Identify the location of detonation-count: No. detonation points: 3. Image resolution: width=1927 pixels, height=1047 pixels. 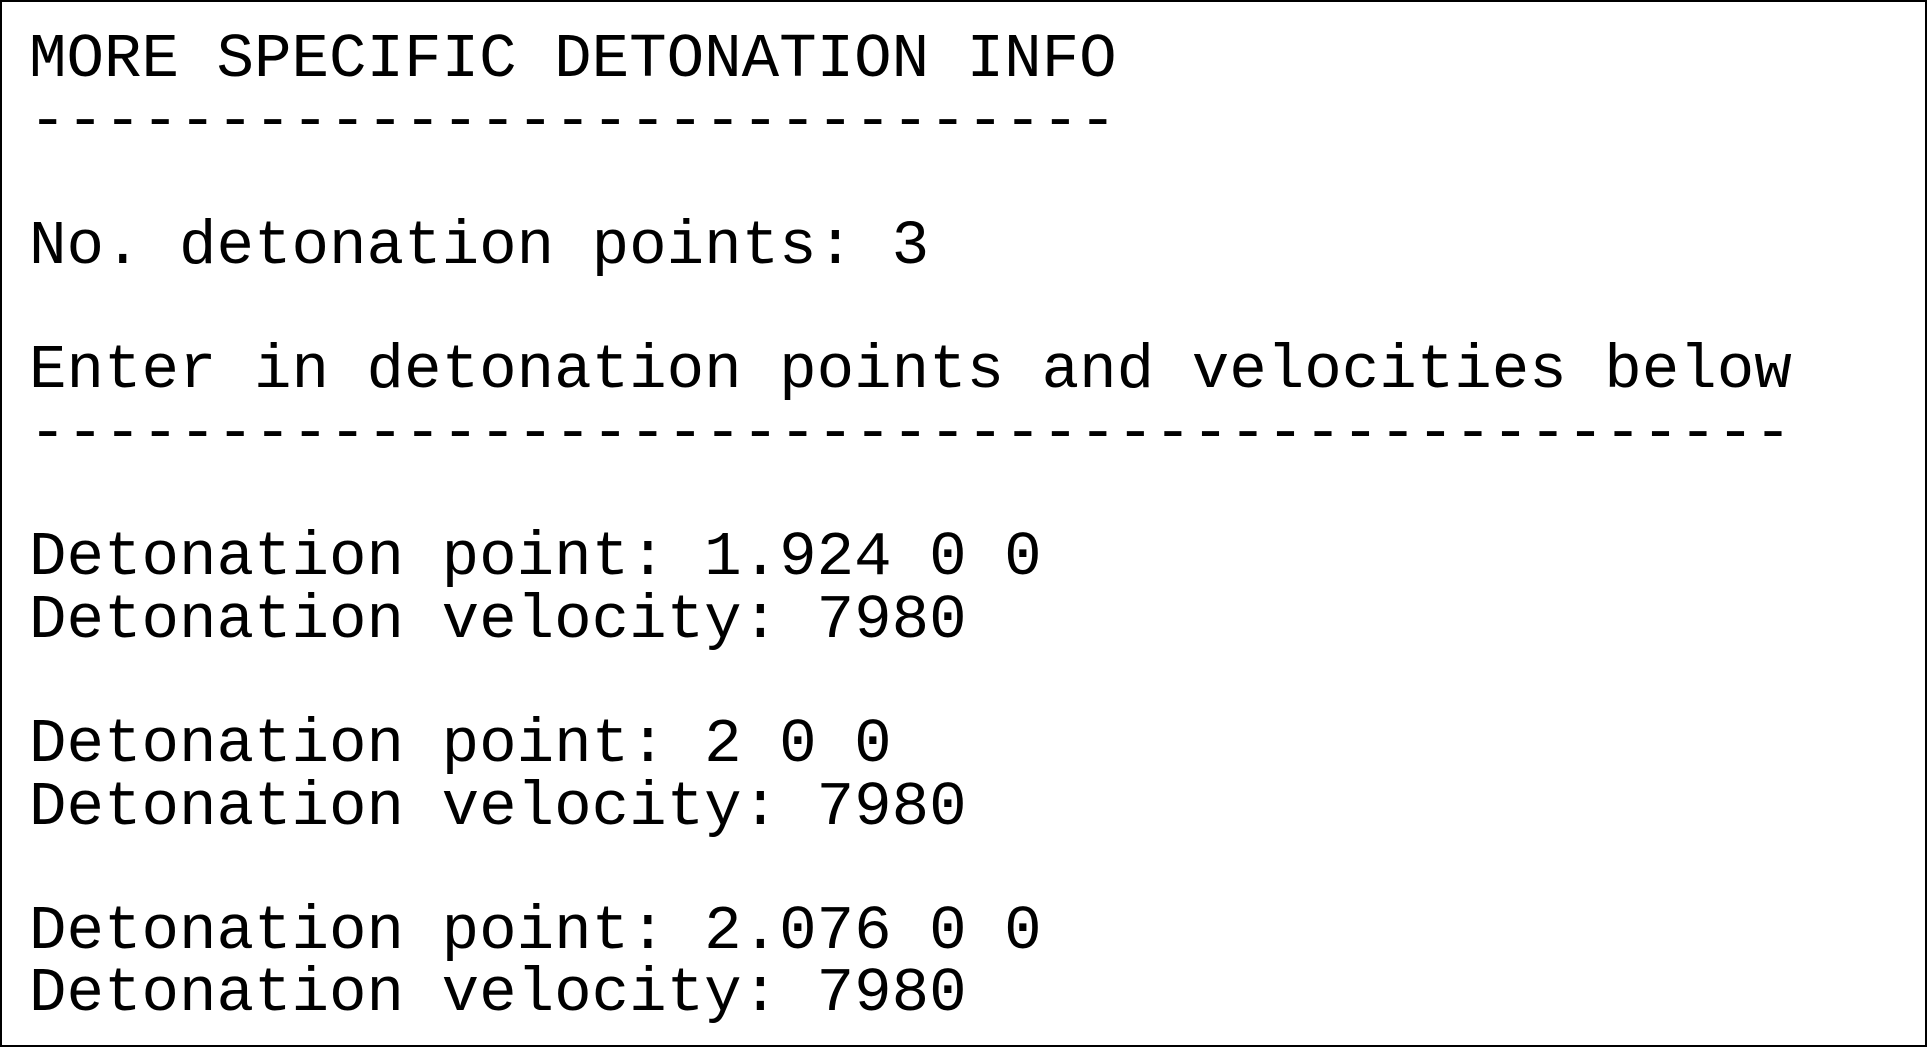
(479, 246).